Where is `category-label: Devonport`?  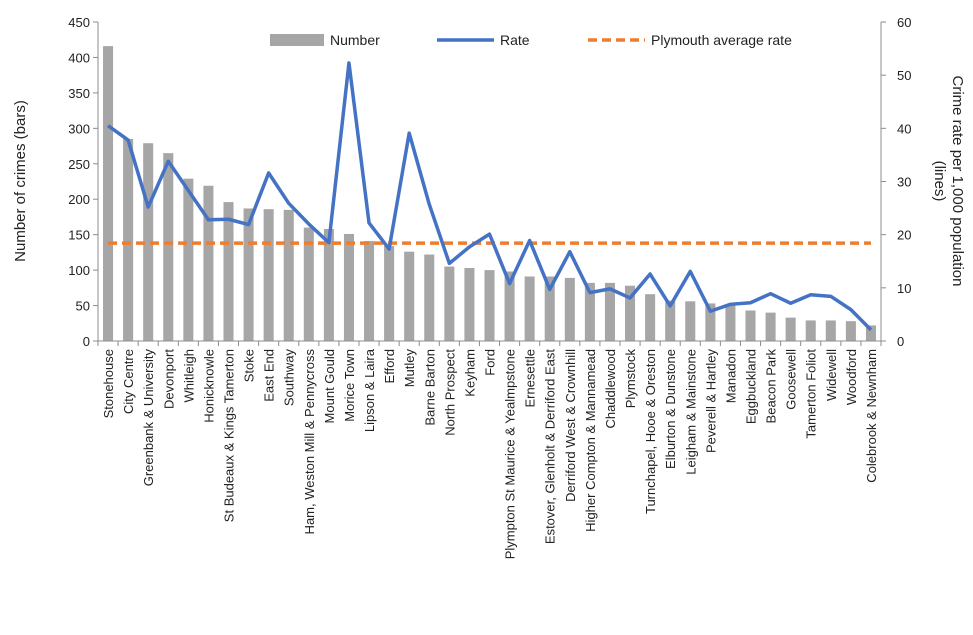 category-label: Devonport is located at coordinates (168, 379).